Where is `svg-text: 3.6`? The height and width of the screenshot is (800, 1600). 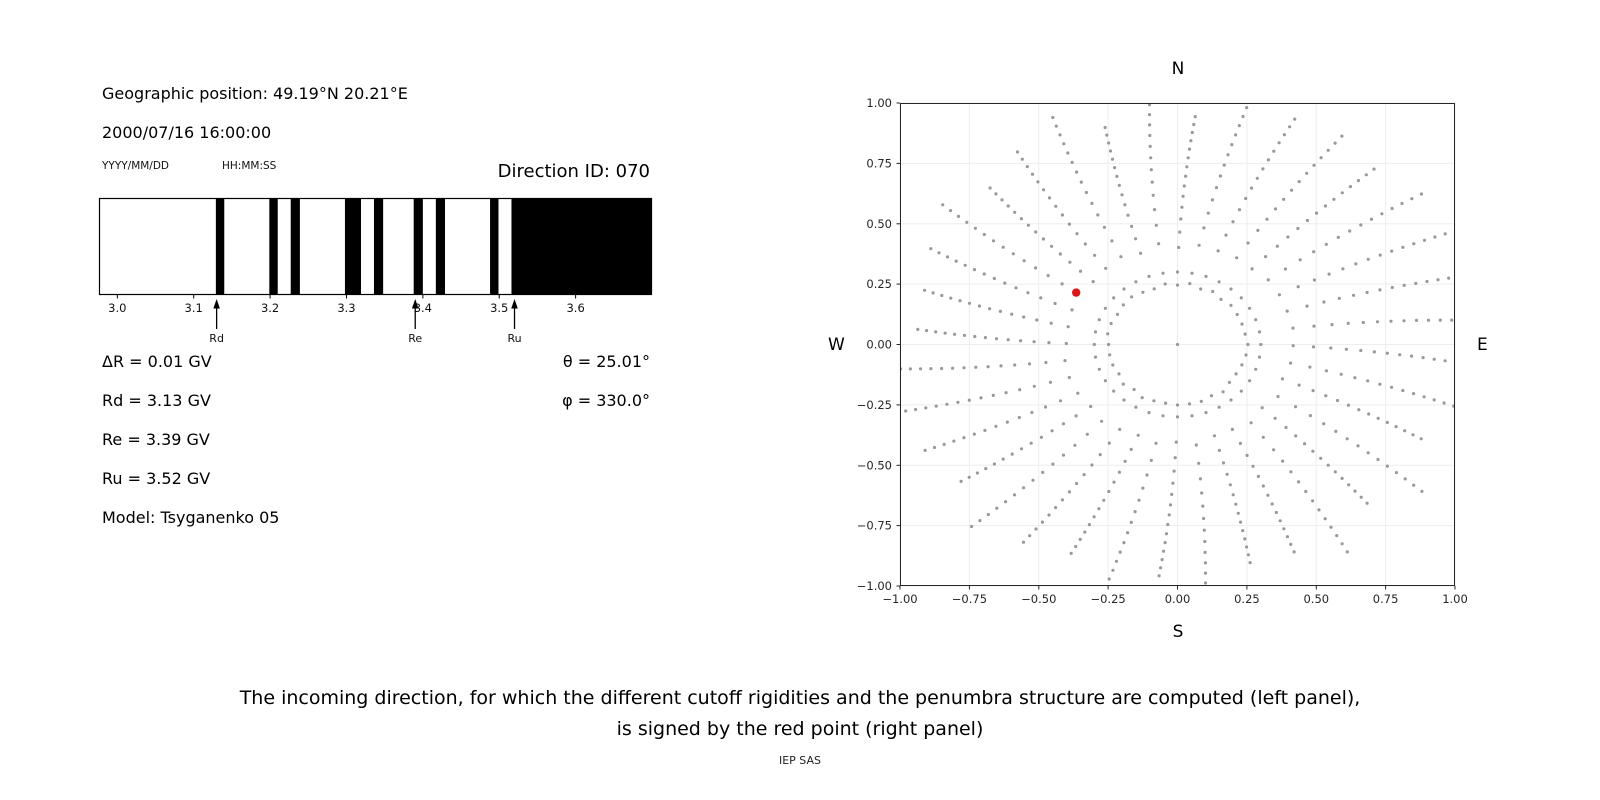
svg-text: 3.6 is located at coordinates (575, 308).